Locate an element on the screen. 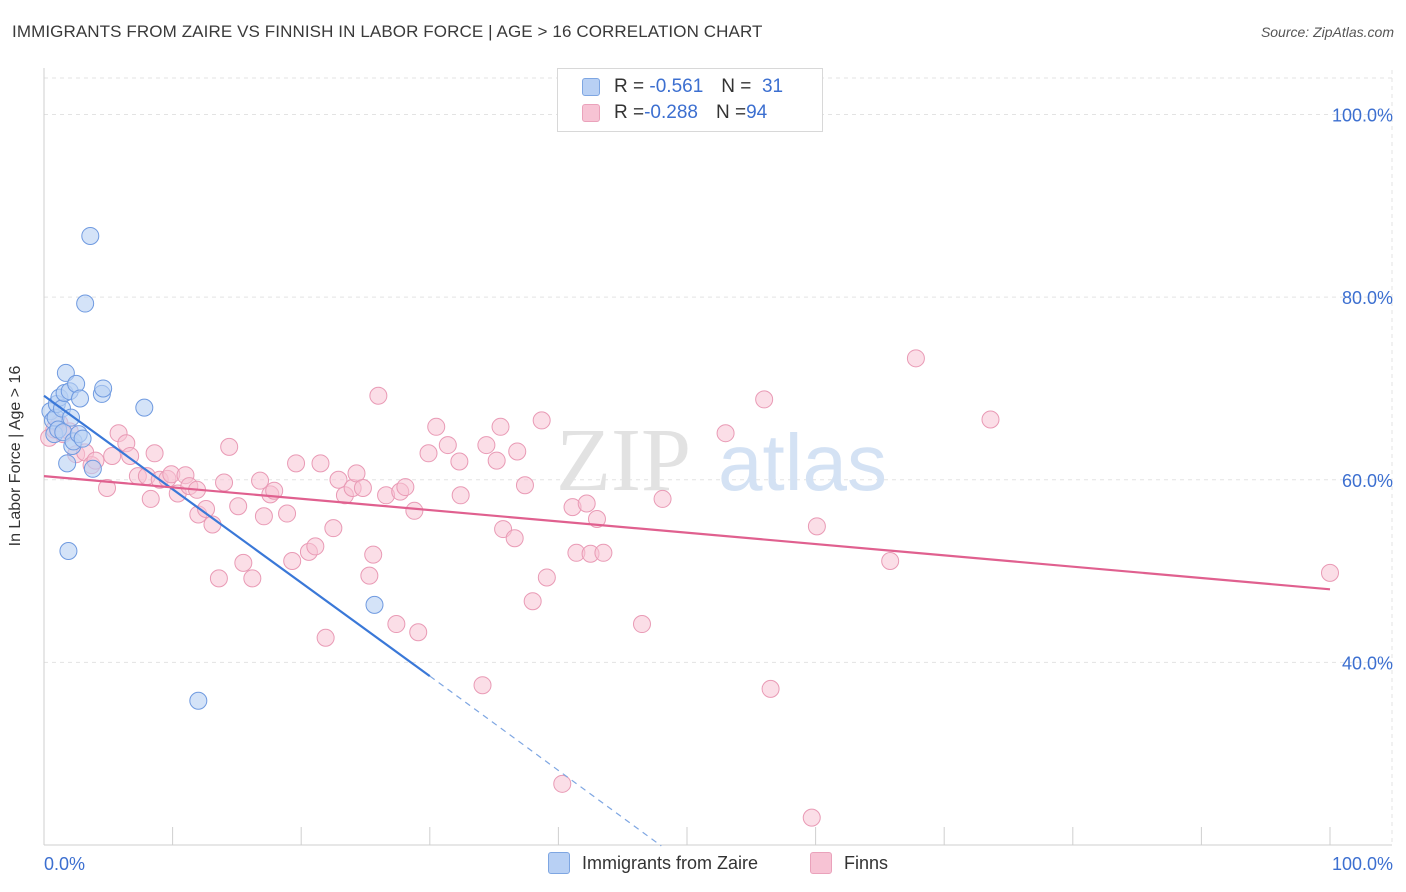 This screenshot has height=892, width=1406. zaire-regression-line is located at coordinates (237, 535).